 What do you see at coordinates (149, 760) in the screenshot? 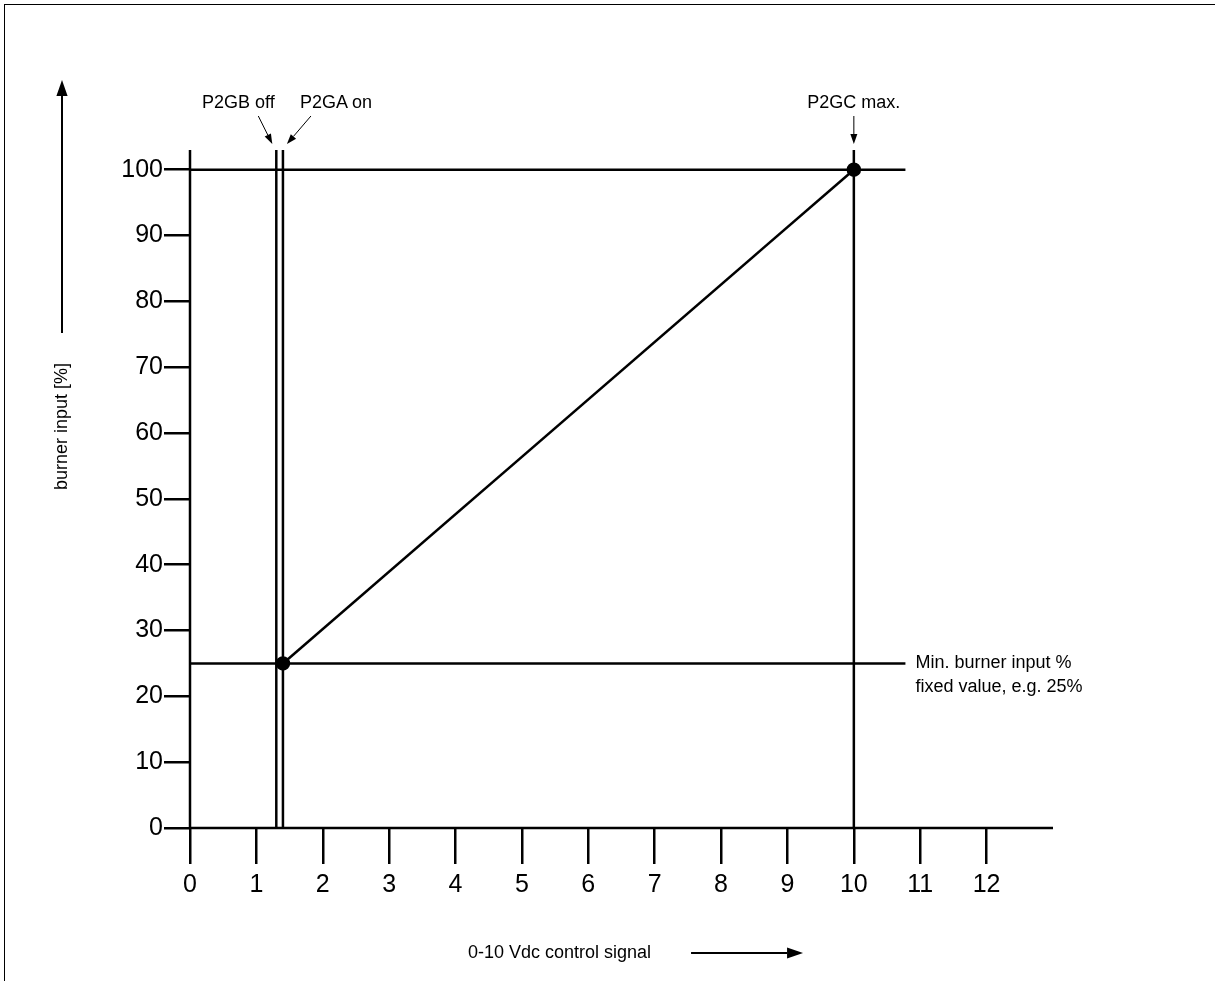
I see `y-tick-label: 10` at bounding box center [149, 760].